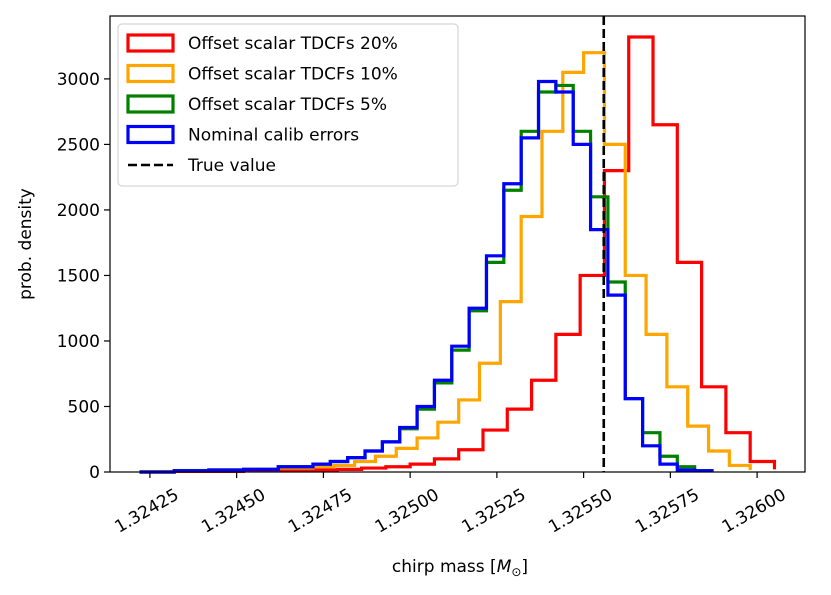  I want to click on y-axis-label: prob. density, so click(26, 244).